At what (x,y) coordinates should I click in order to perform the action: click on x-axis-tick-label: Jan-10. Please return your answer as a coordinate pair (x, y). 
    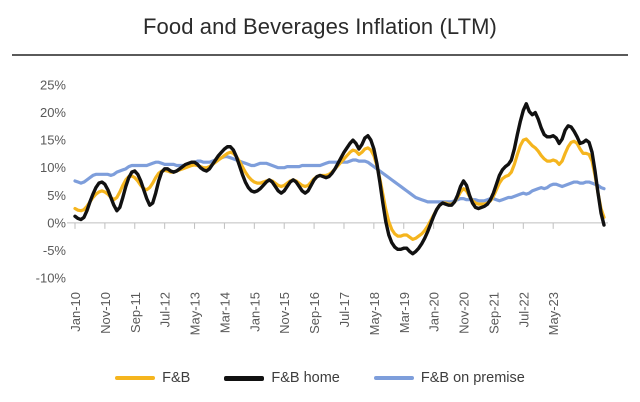
    Looking at the image, I should click on (75, 312).